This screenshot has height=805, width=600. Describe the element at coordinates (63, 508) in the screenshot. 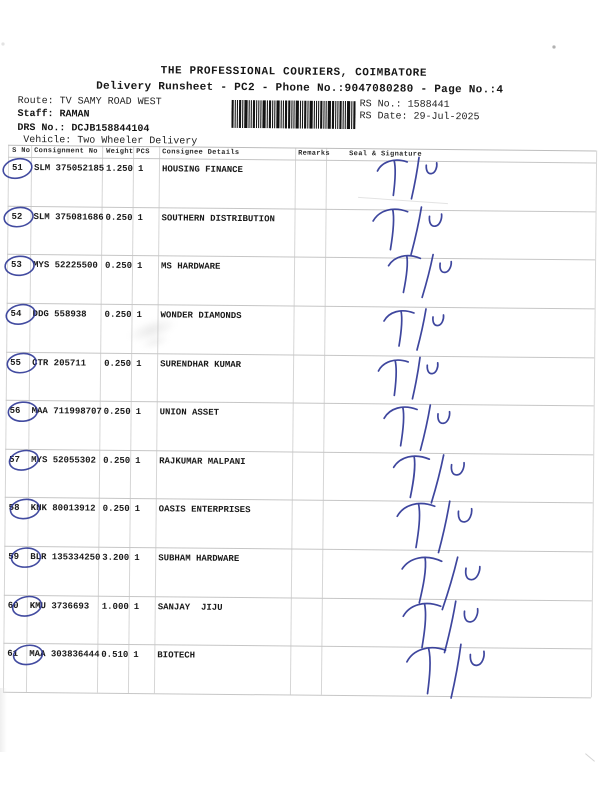

I see `cell-consignment-no: KNK 80013912` at that location.